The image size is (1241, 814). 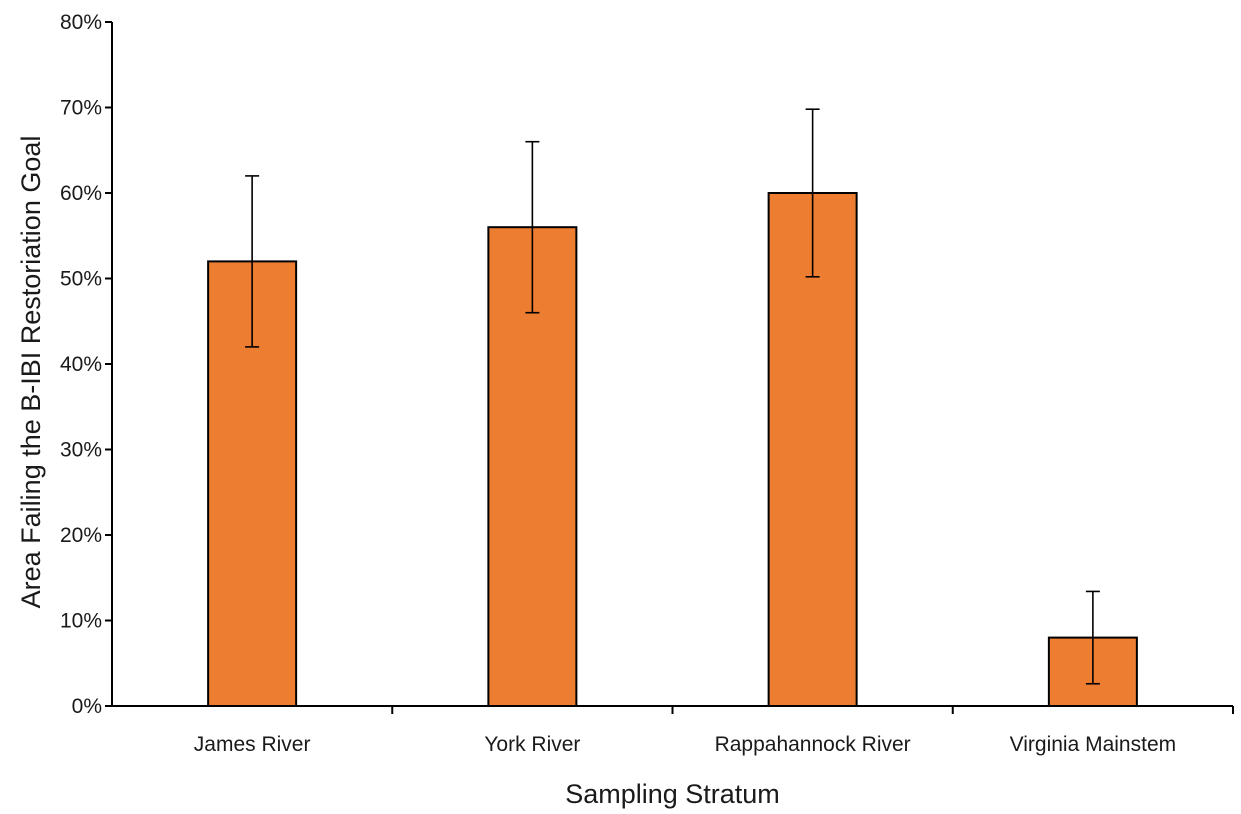 What do you see at coordinates (252, 744) in the screenshot?
I see `category-label: James River` at bounding box center [252, 744].